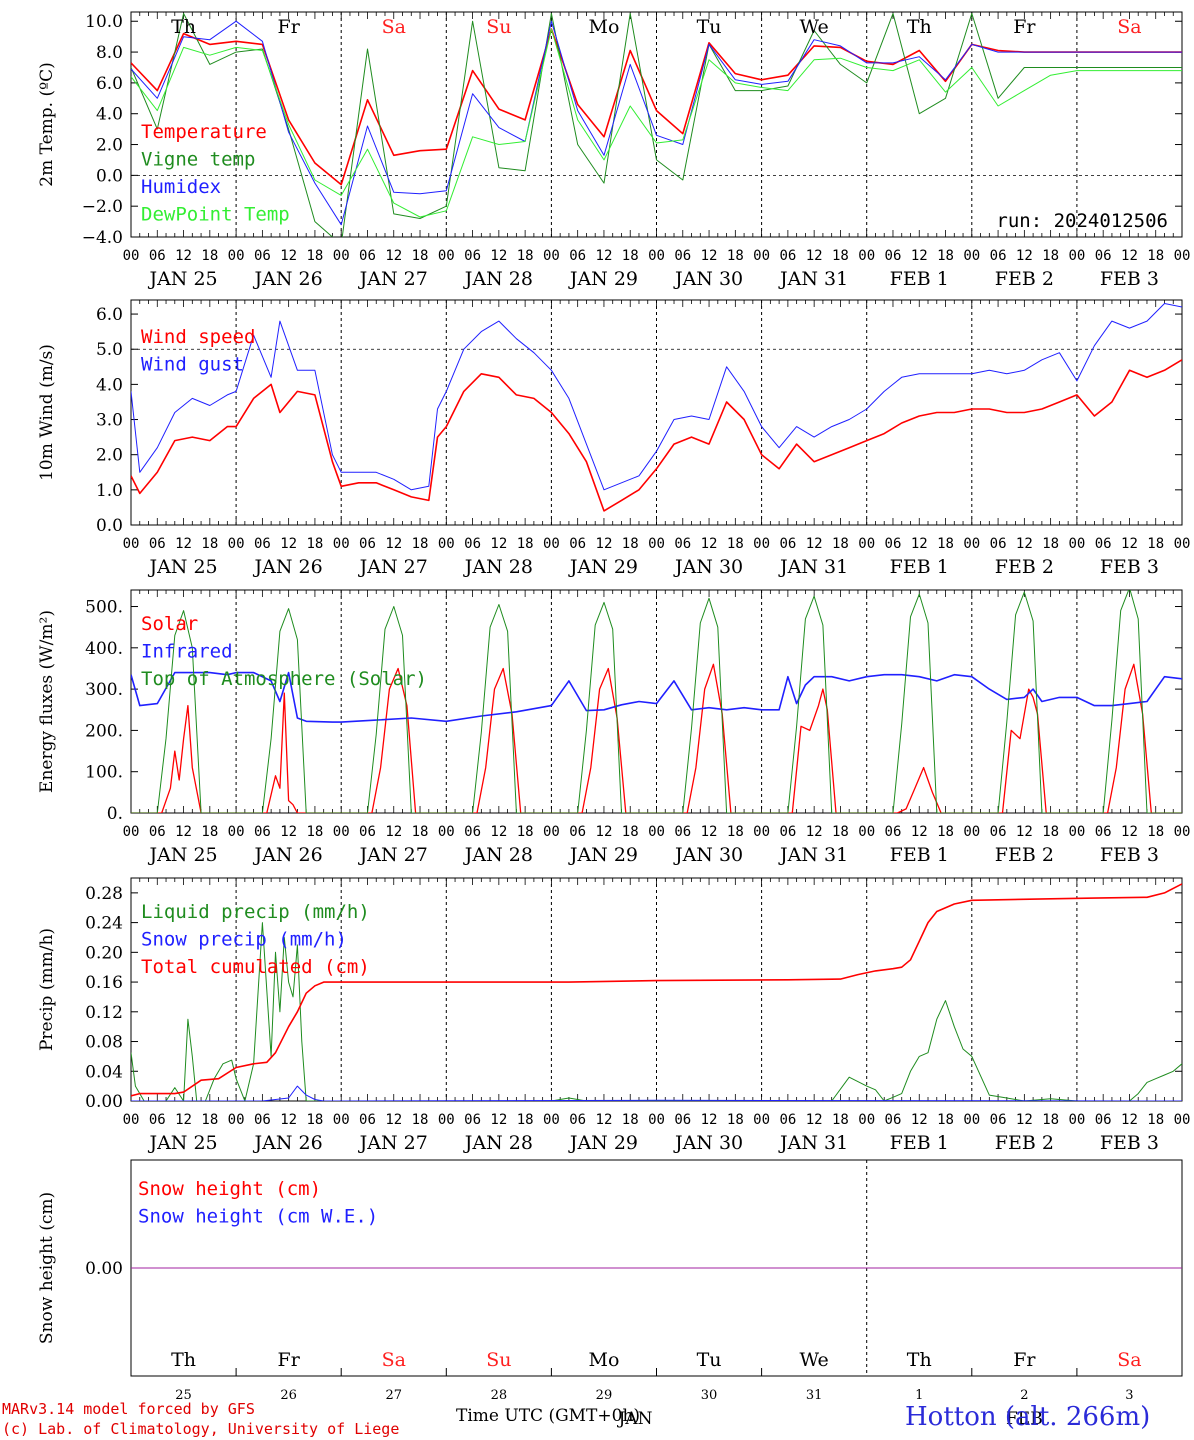  Describe the element at coordinates (604, 1395) in the screenshot. I see `day-number-label: 29` at that location.